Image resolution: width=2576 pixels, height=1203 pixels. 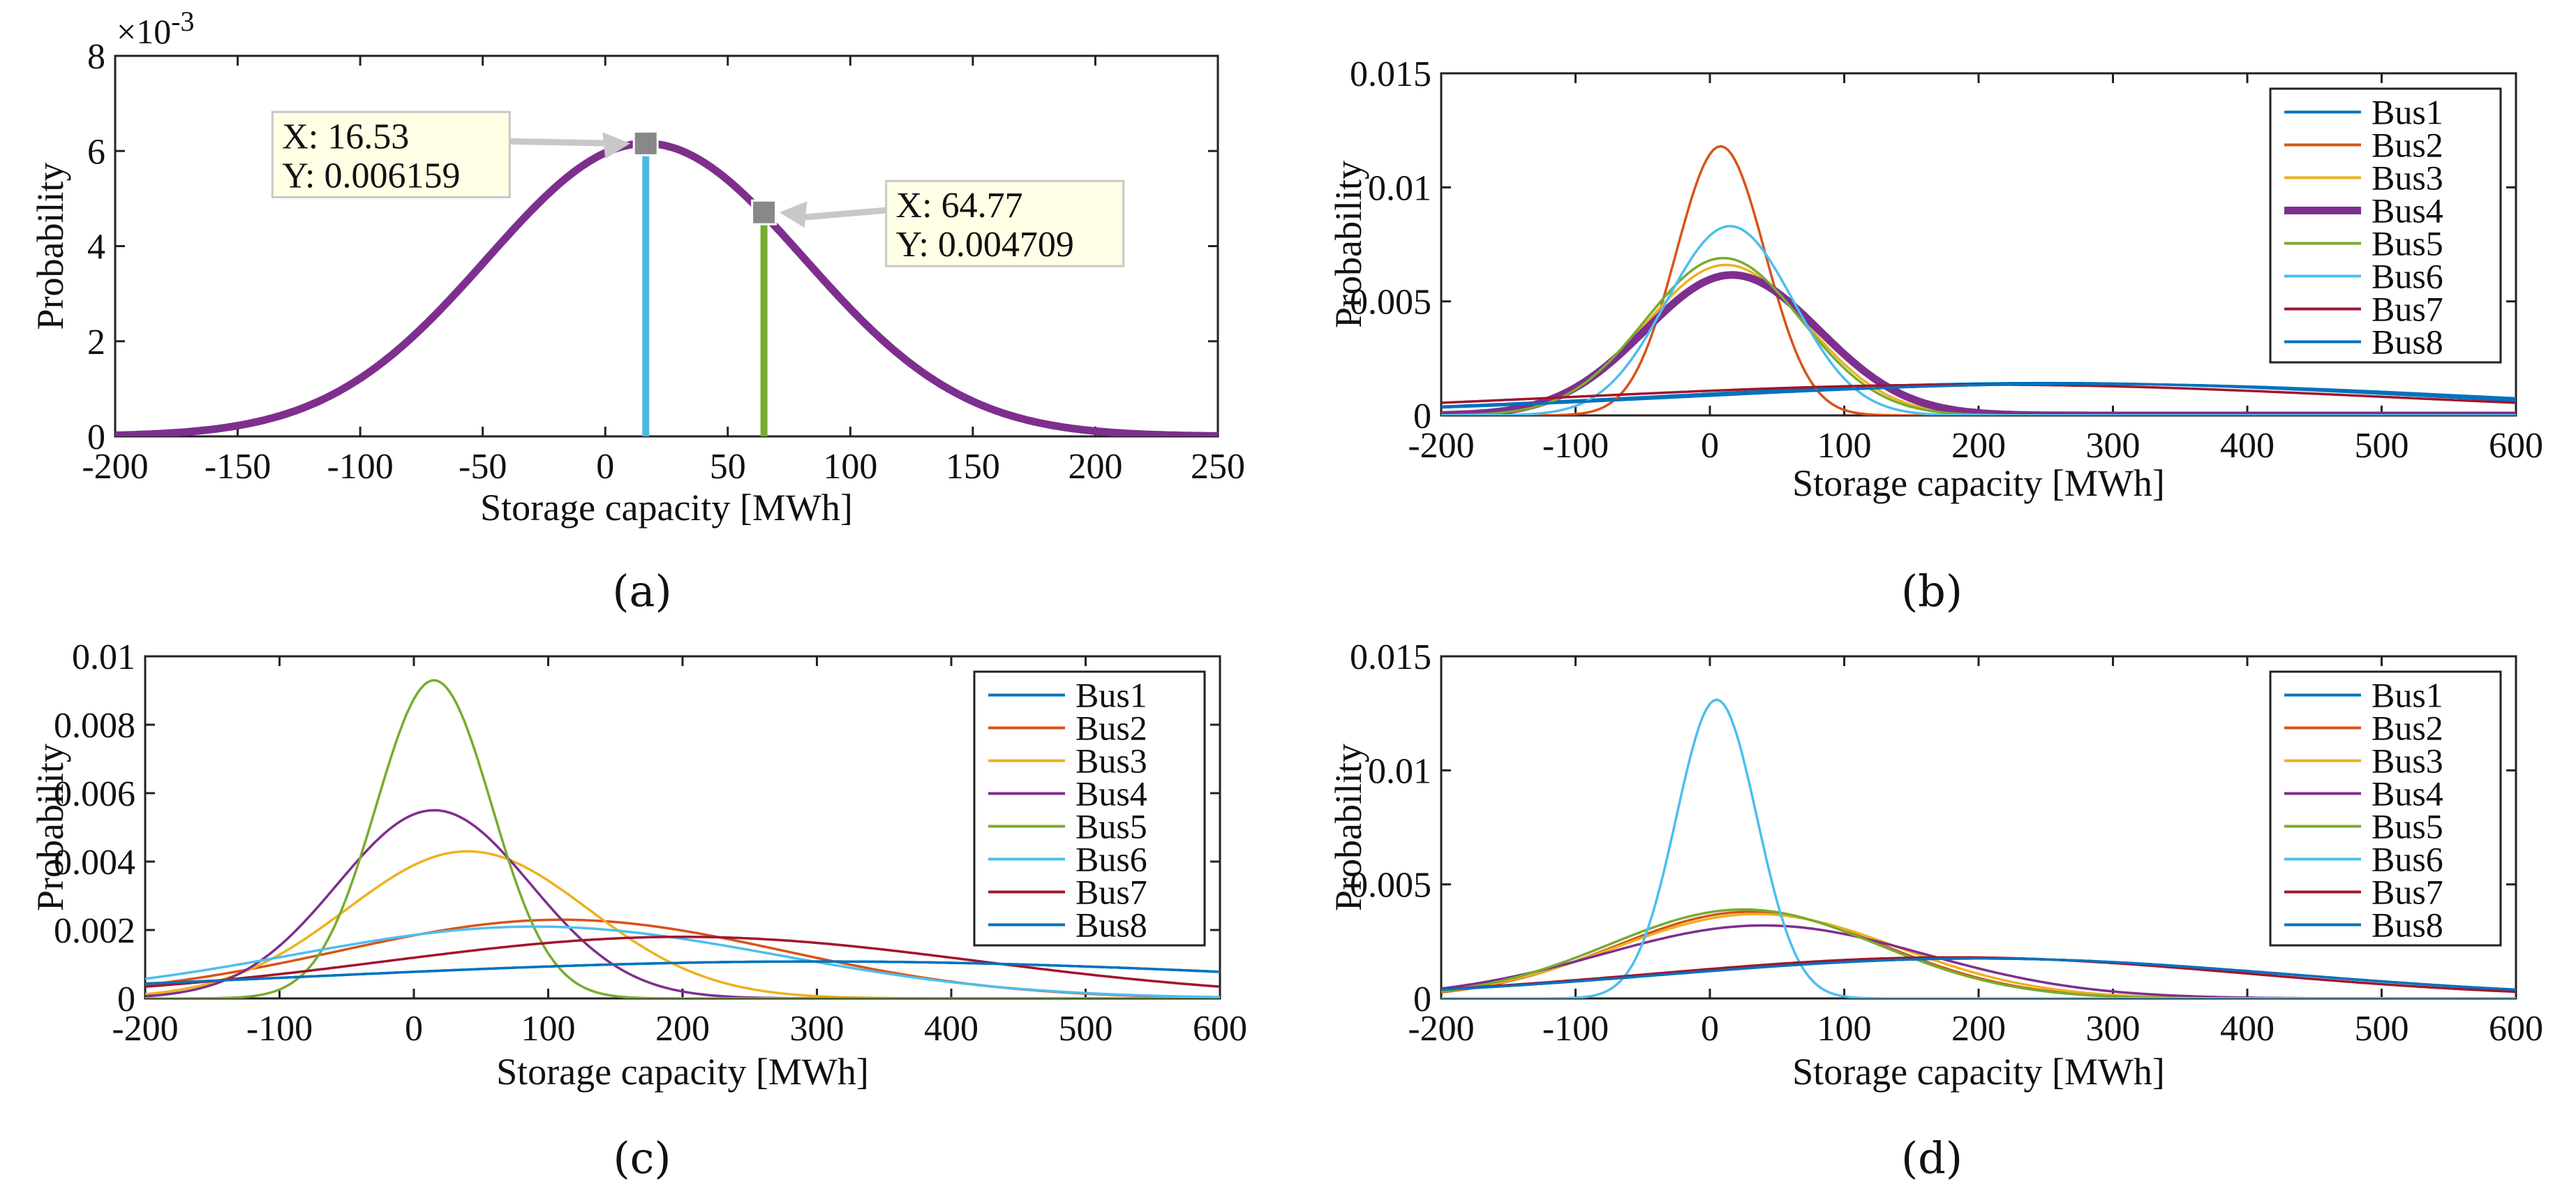 I want to click on panel-label-b: (b), so click(x=1932, y=591).